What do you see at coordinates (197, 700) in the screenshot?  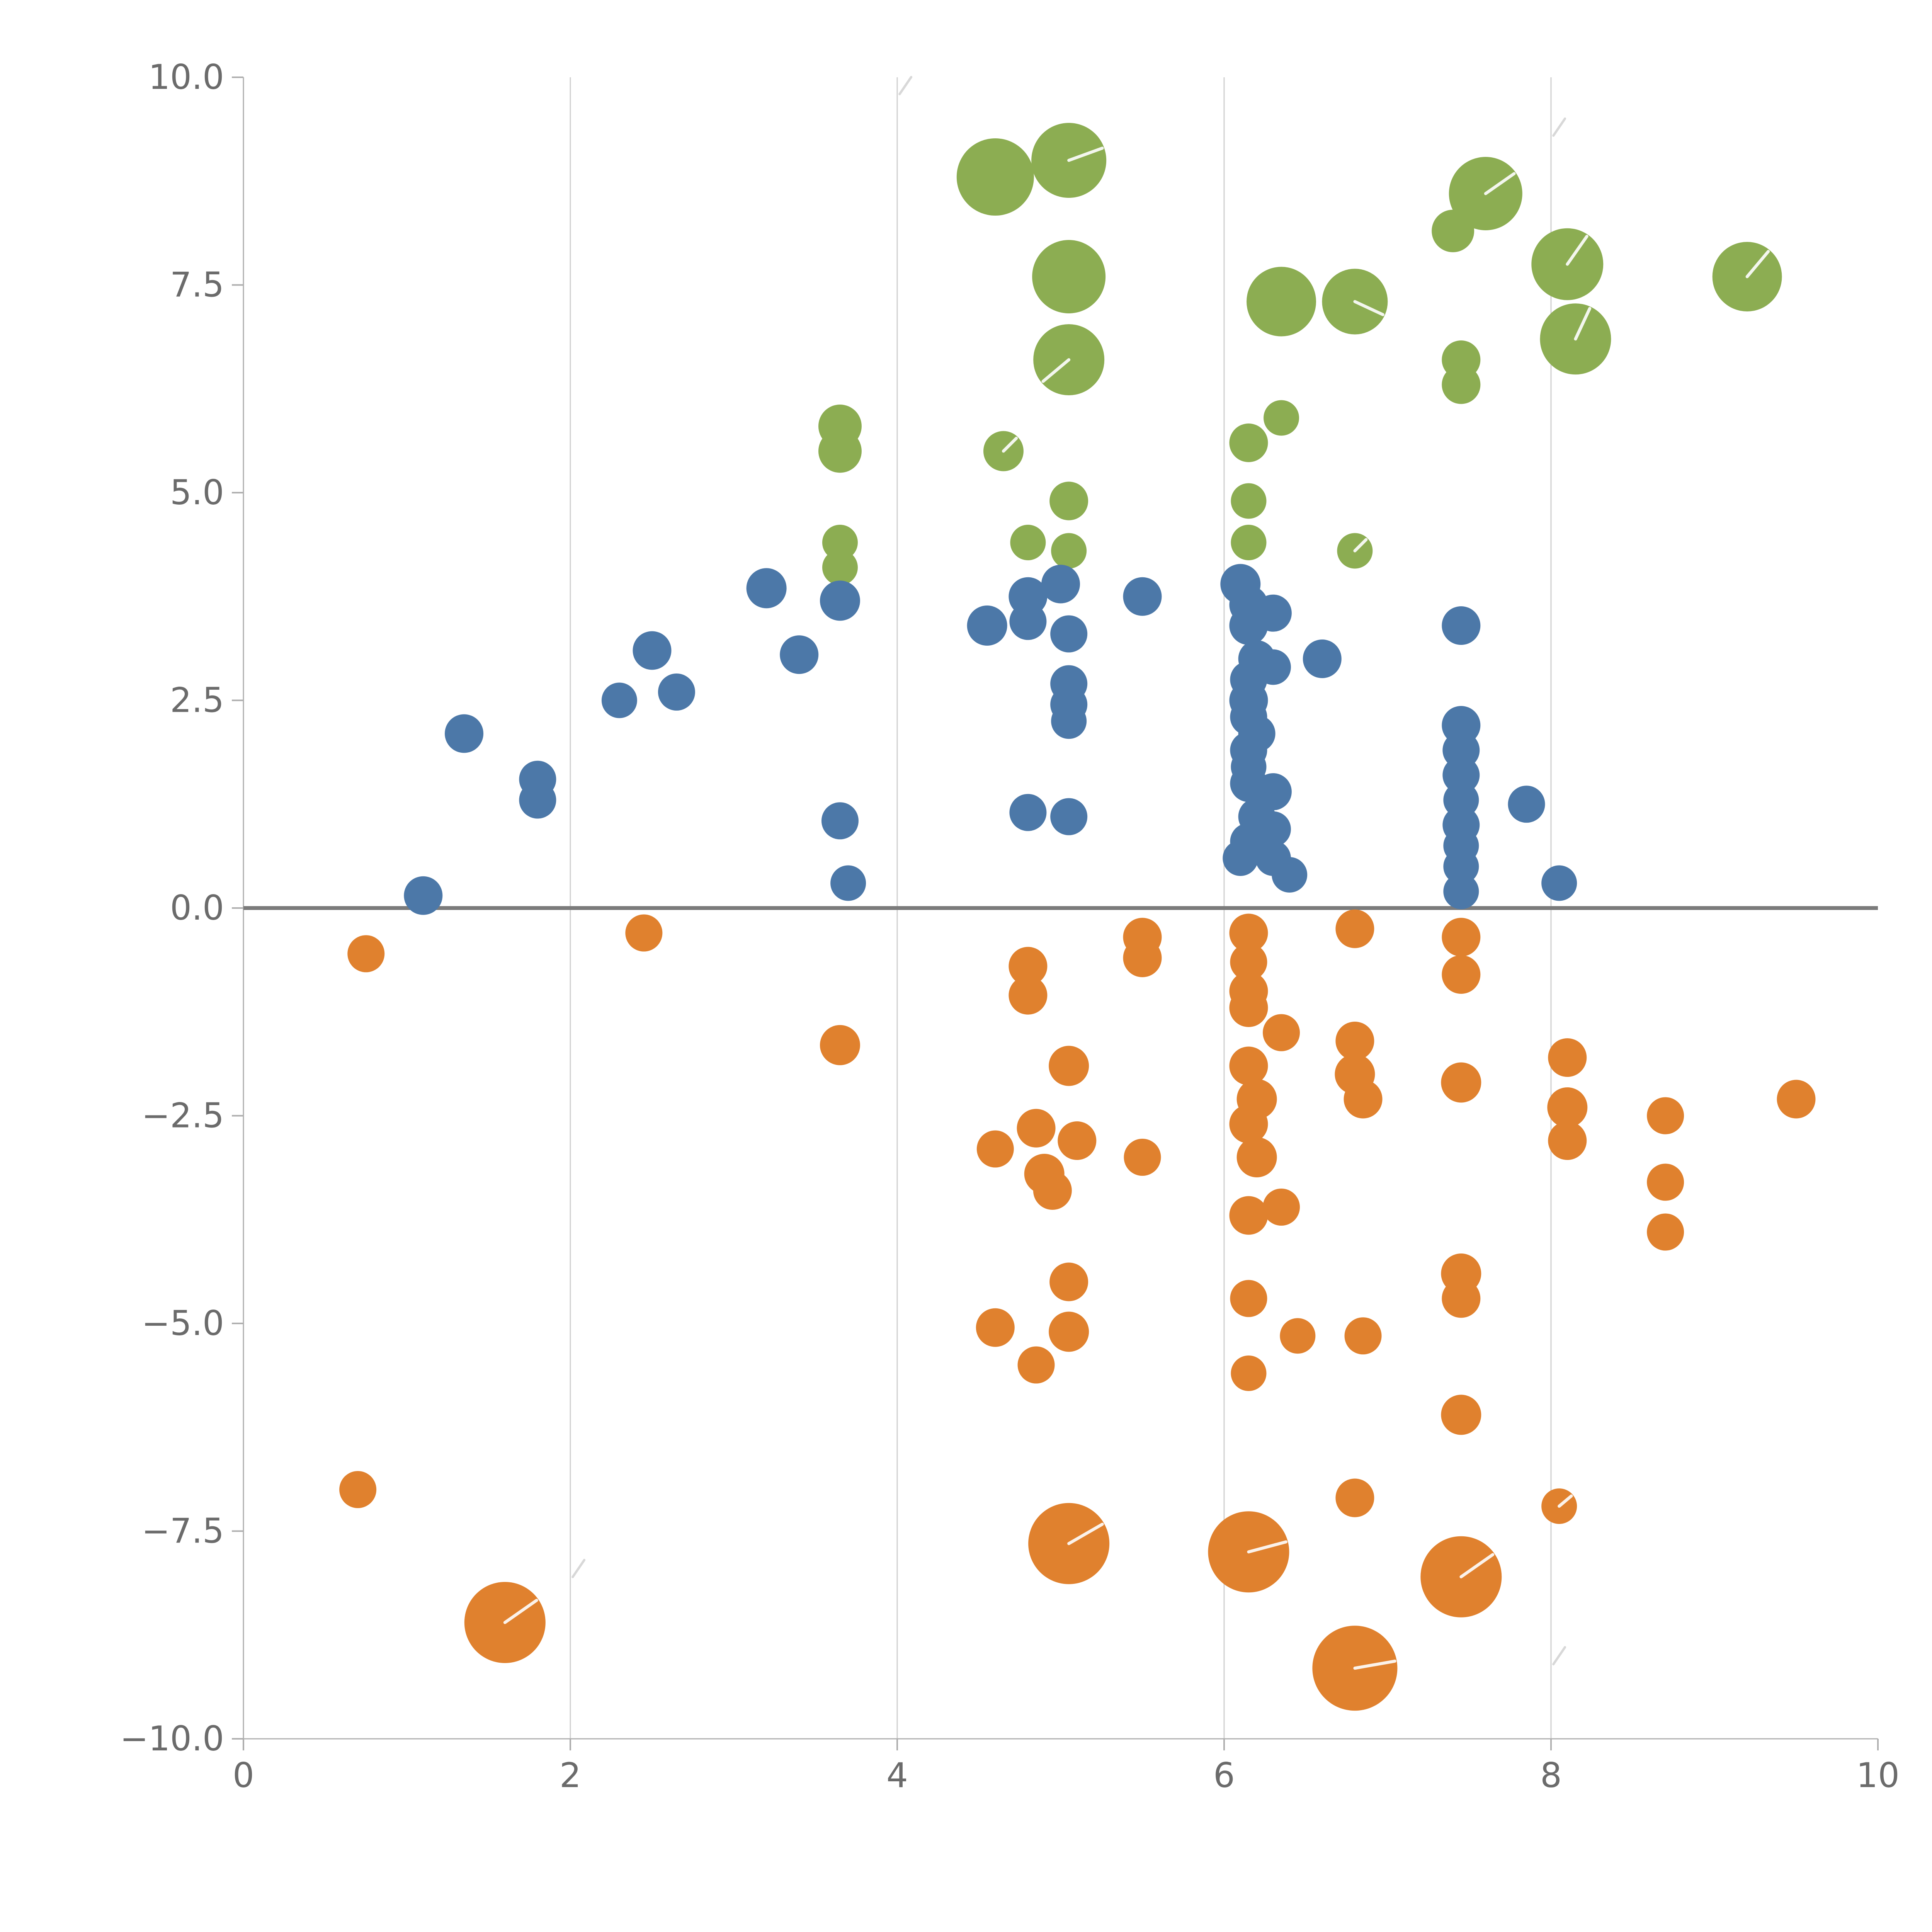 I see `y-tick-label: 2.5` at bounding box center [197, 700].